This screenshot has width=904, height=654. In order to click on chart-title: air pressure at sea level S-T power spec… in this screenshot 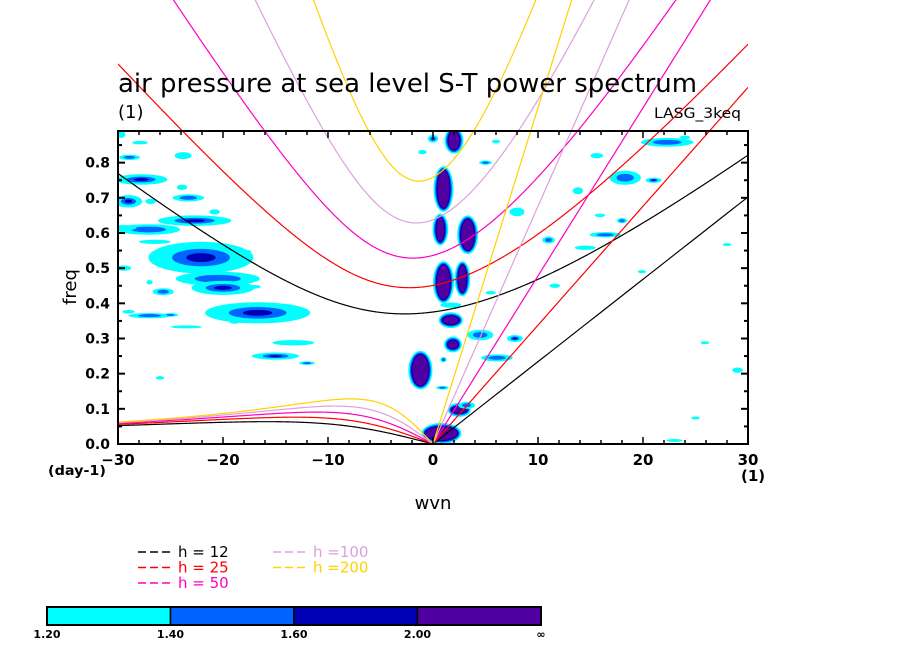, I will do `click(407, 84)`.